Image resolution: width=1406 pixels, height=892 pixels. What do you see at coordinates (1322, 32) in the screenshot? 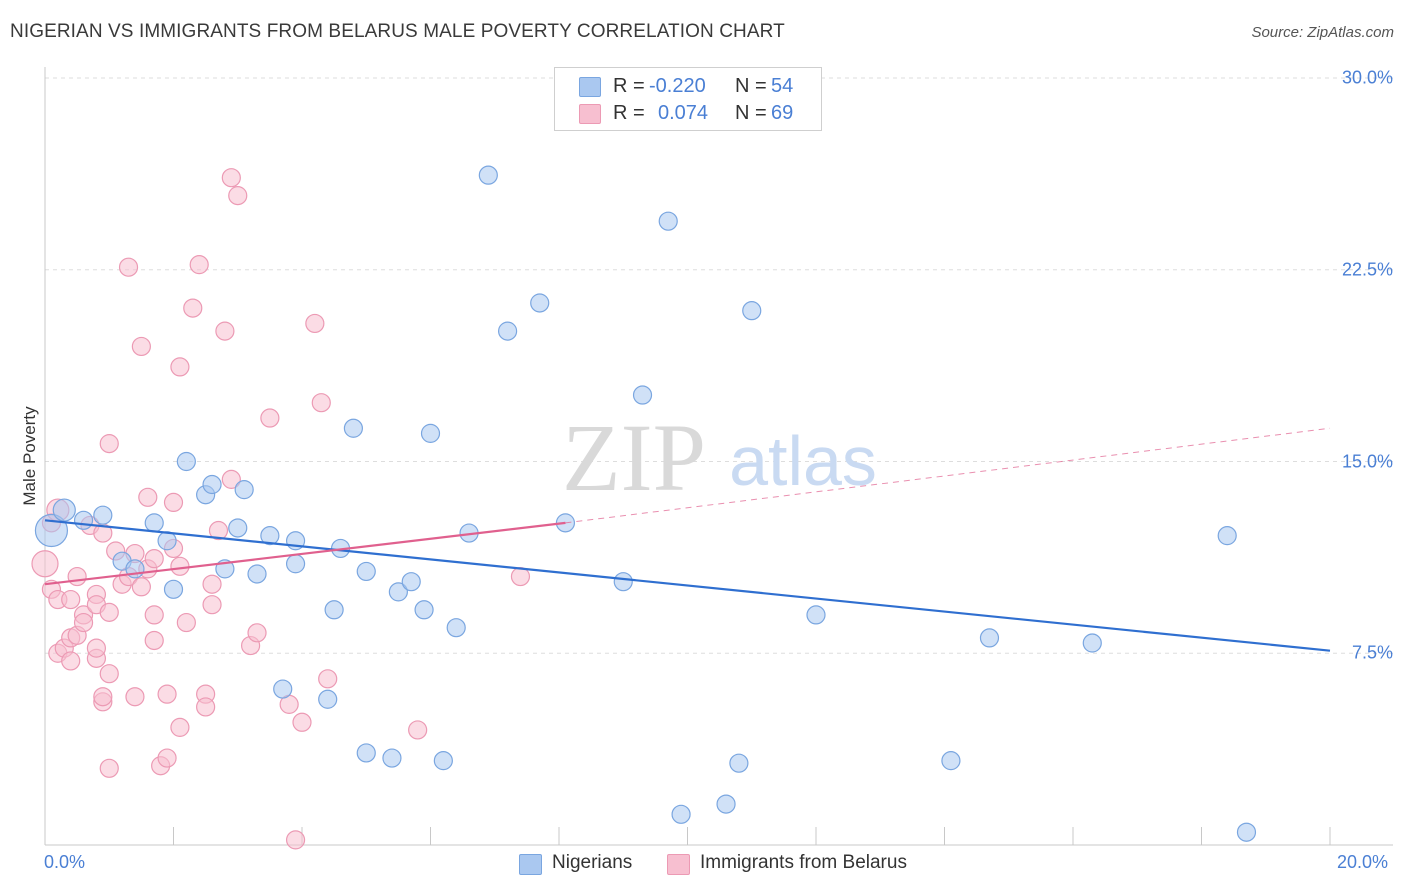
I see `source-credit: Source: ZipAtlas.com` at bounding box center [1322, 32].